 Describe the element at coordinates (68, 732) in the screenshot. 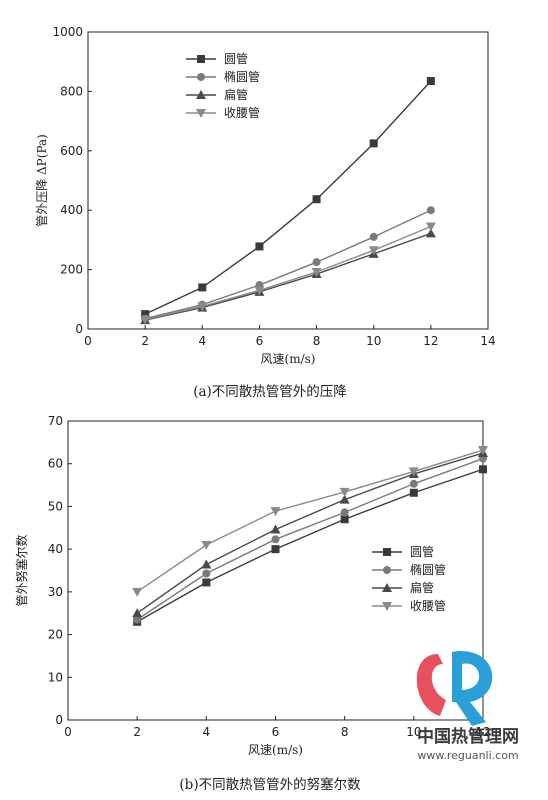

I see `chart-b-xtick-label: 0` at that location.